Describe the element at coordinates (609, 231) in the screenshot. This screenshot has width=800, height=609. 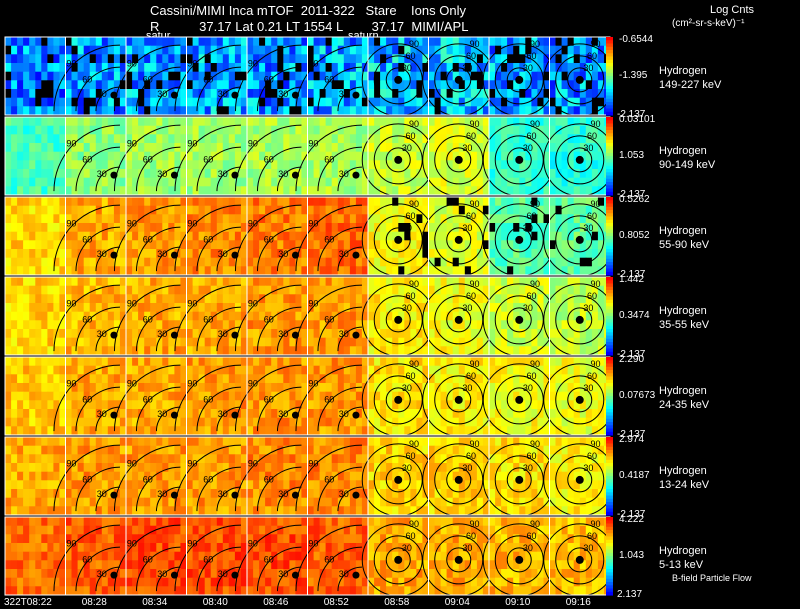
I see `colorbar-segment` at that location.